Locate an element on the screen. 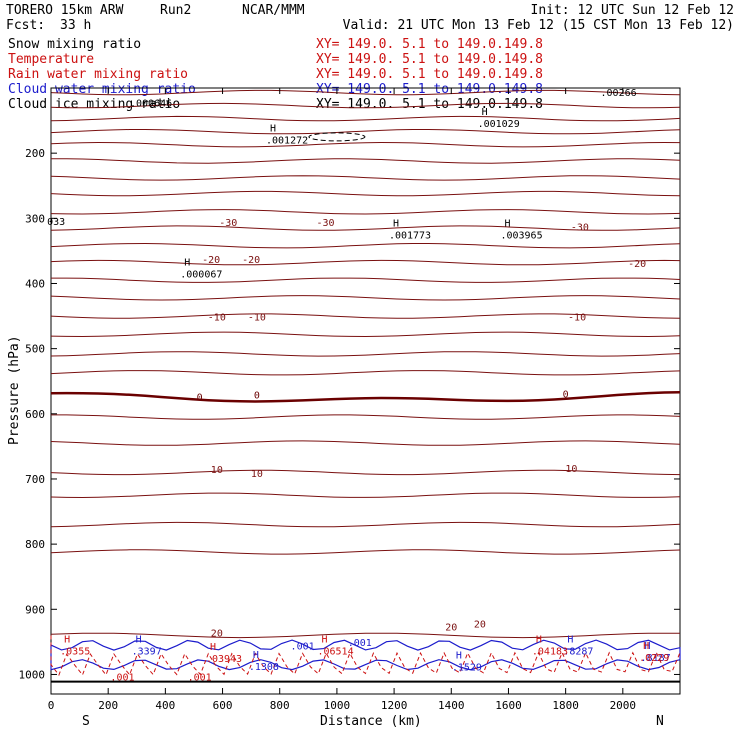 The image size is (740, 740). y-tick-label: 1000 is located at coordinates (32, 674).